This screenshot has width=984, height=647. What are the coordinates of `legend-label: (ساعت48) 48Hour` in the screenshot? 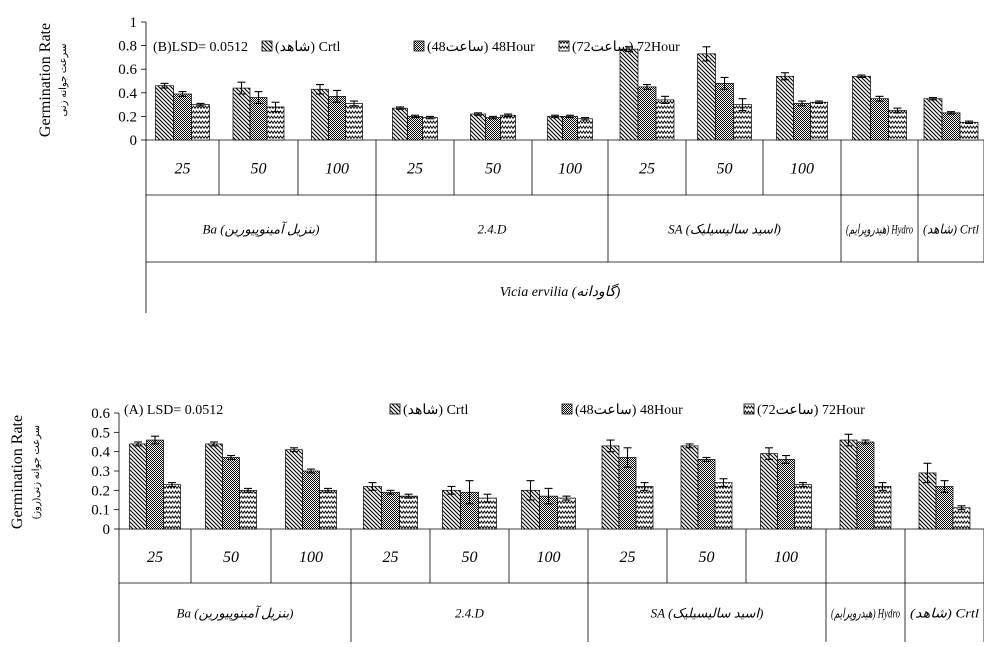 It's located at (629, 410).